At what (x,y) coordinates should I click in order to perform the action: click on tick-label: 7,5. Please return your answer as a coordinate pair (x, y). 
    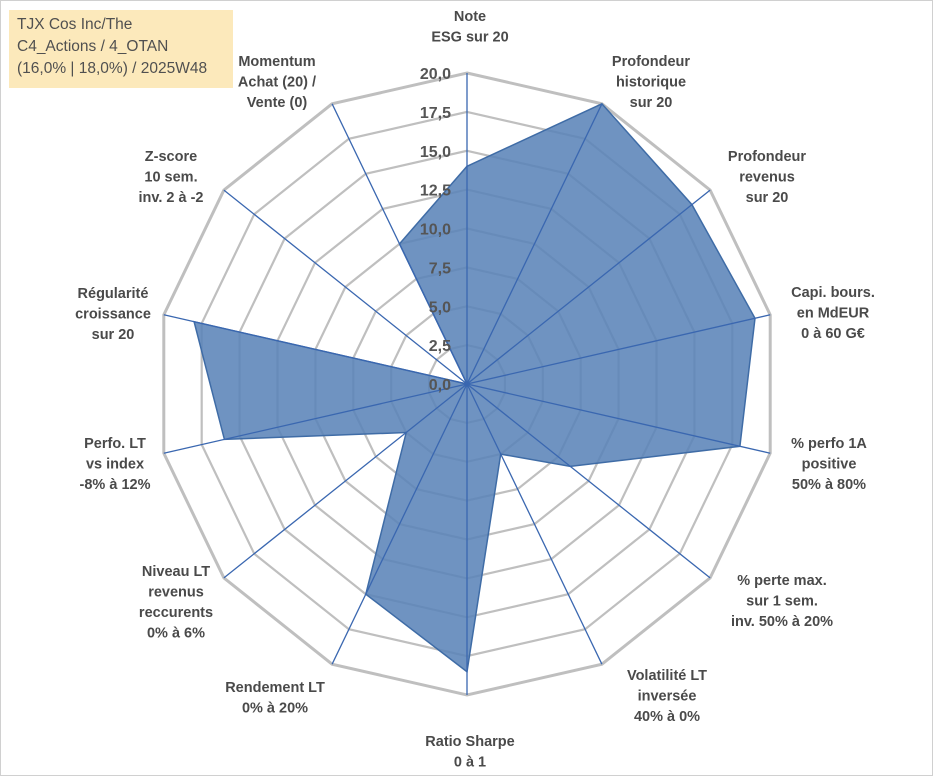
    Looking at the image, I should click on (440, 268).